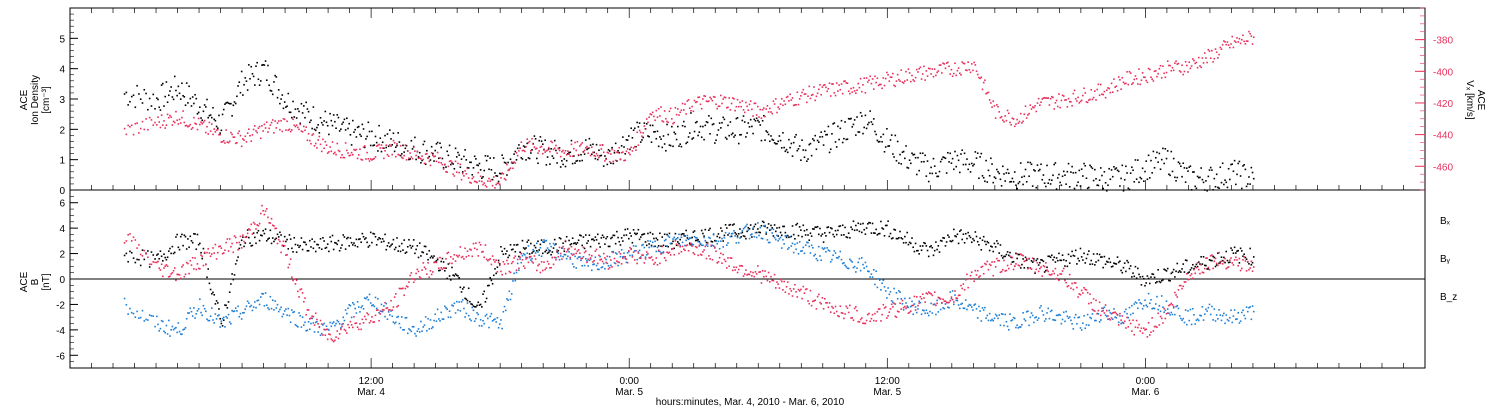 The height and width of the screenshot is (410, 1500). Describe the element at coordinates (1443, 167) in the screenshot. I see `top-right-ytick-label: -460` at that location.